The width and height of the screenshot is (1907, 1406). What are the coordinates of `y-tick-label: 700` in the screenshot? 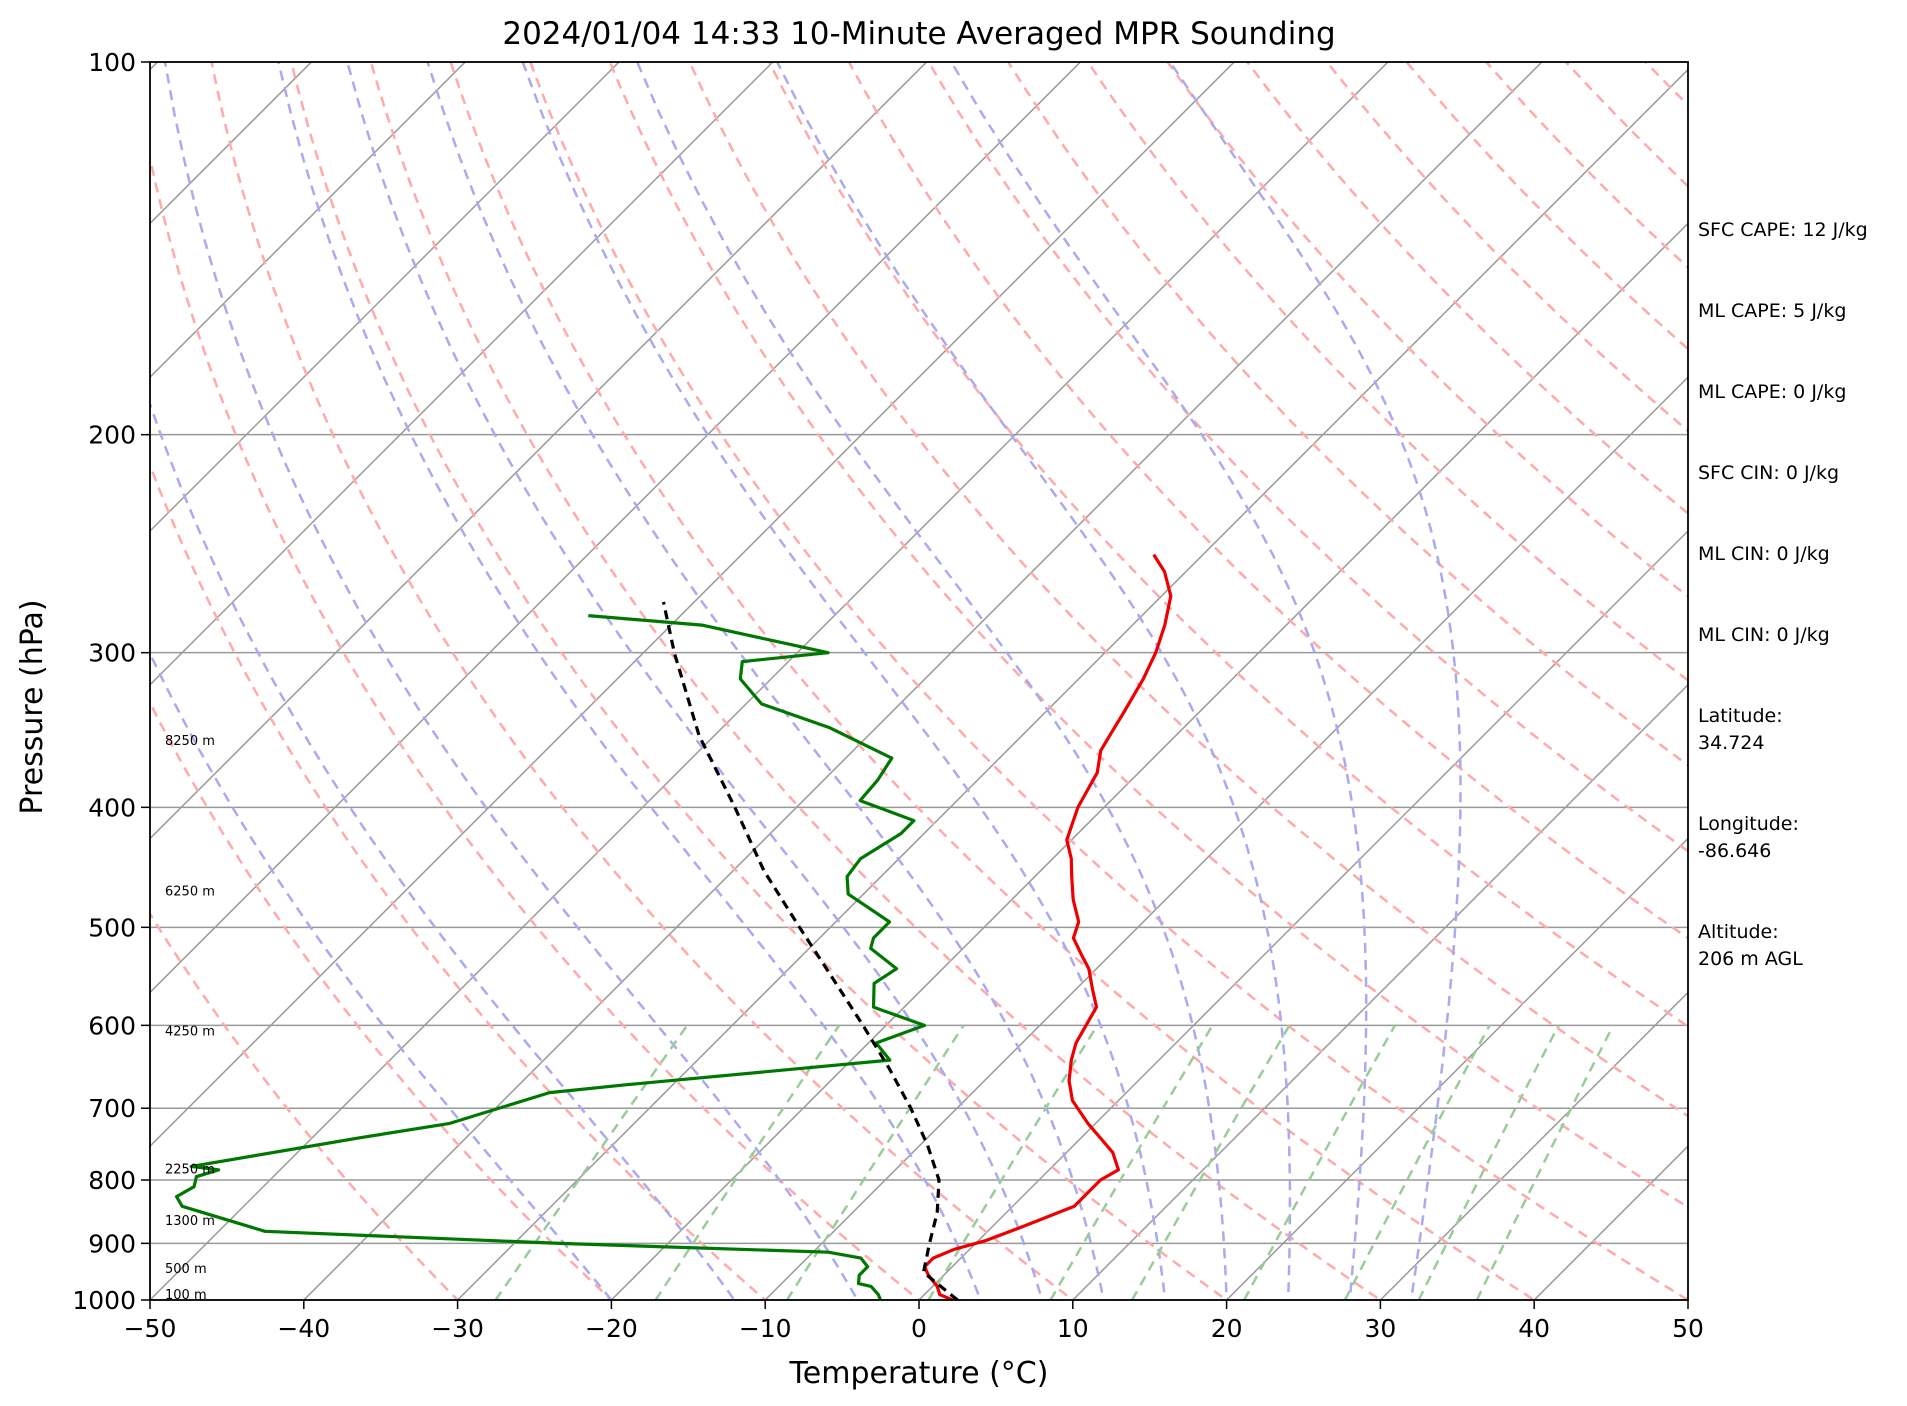 It's located at (112, 1108).